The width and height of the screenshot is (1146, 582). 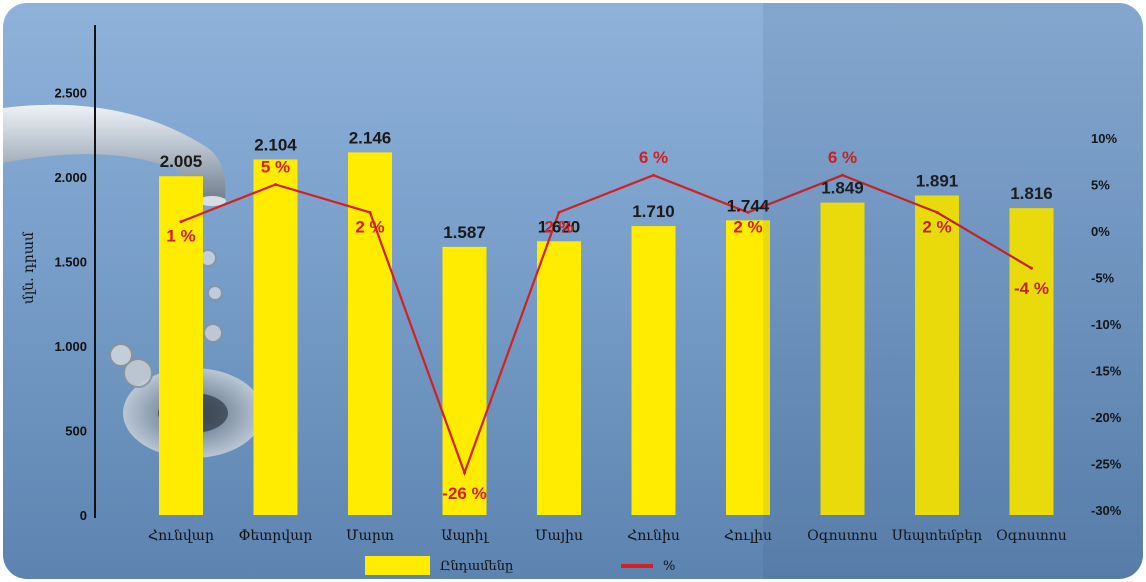 I want to click on legend-swatch-total, so click(x=397, y=565).